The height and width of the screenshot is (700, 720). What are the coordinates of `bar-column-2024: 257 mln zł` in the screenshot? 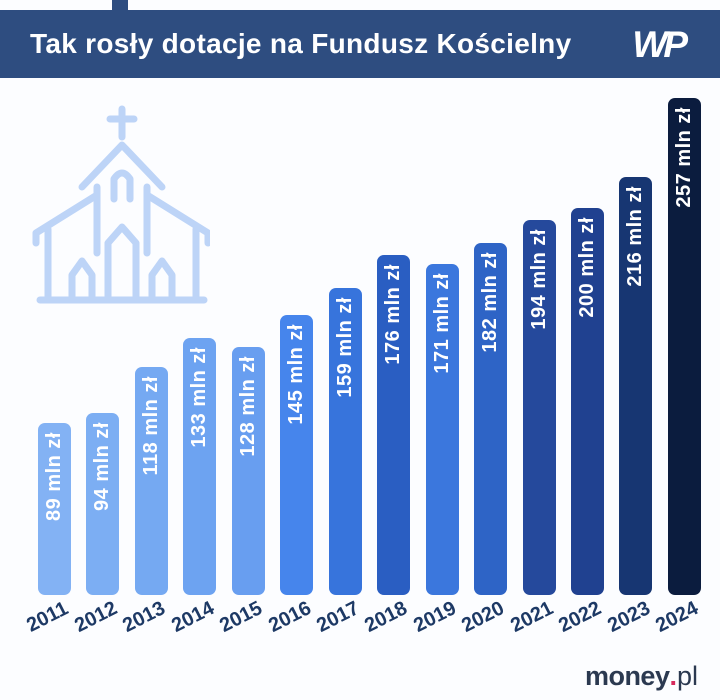 It's located at (684, 346).